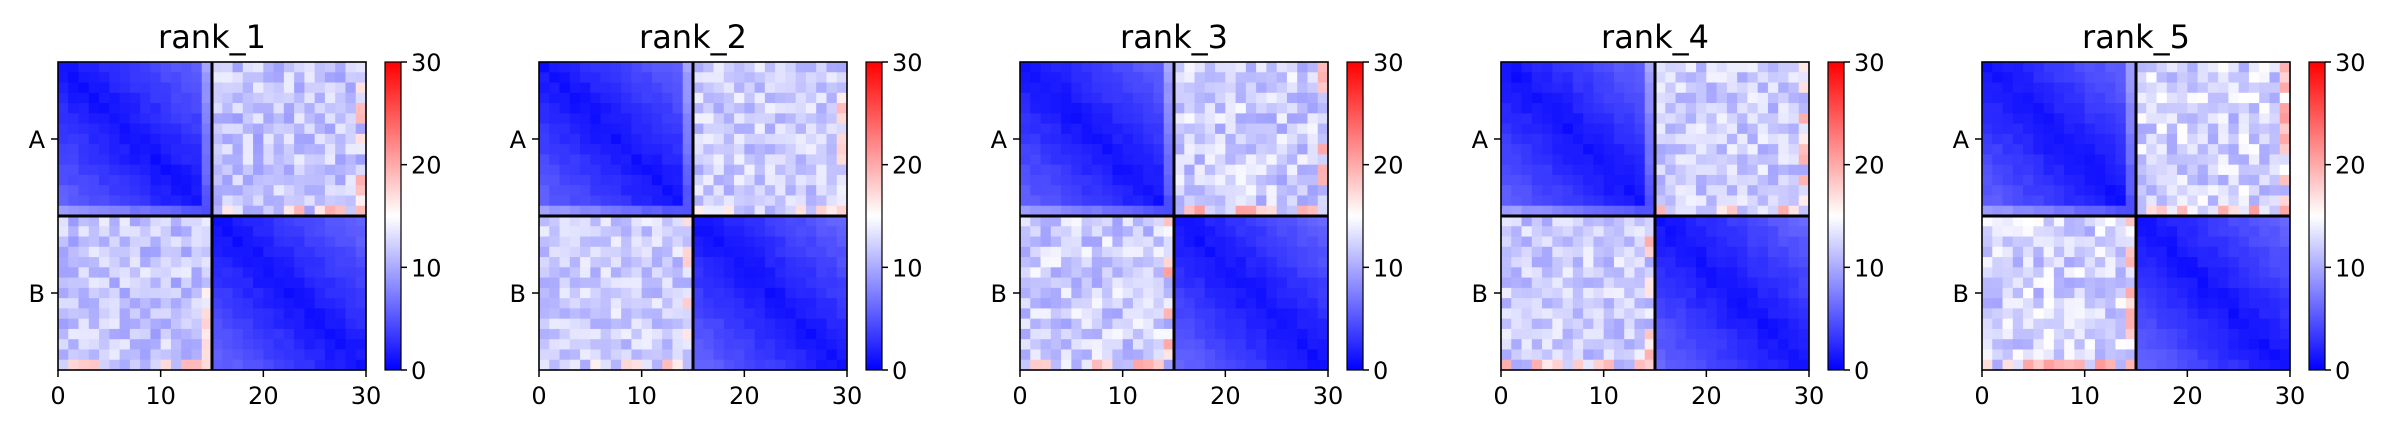 The width and height of the screenshot is (2401, 438). I want to click on x-tick-label: 10, so click(160, 396).